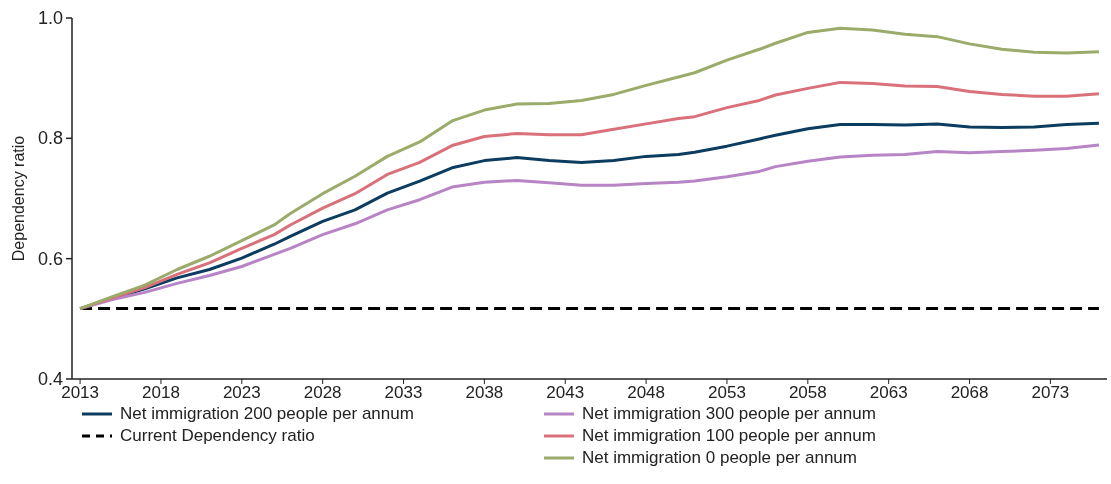 The image size is (1111, 484). What do you see at coordinates (727, 393) in the screenshot?
I see `x-tick-label: 2053` at bounding box center [727, 393].